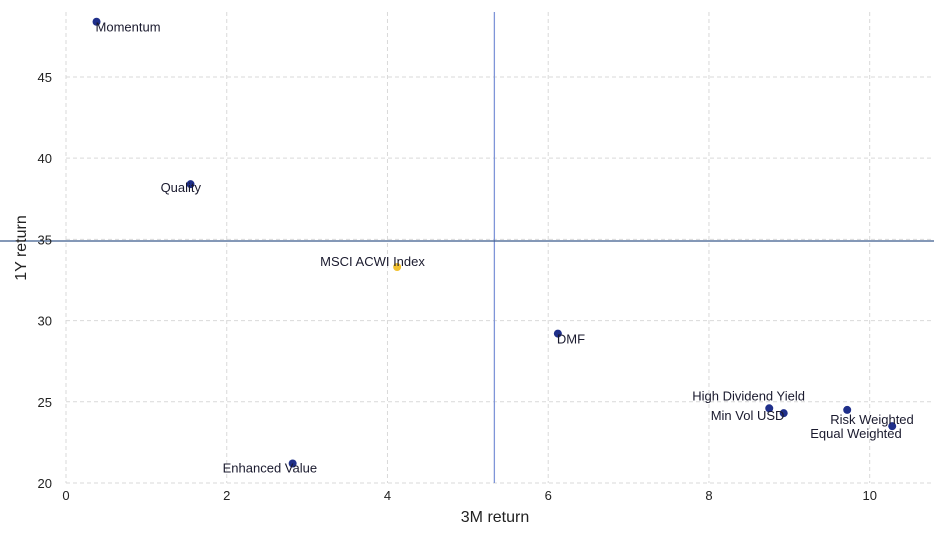 Image resolution: width=952 pixels, height=538 pixels. What do you see at coordinates (45, 483) in the screenshot?
I see `y-tick-label: 20` at bounding box center [45, 483].